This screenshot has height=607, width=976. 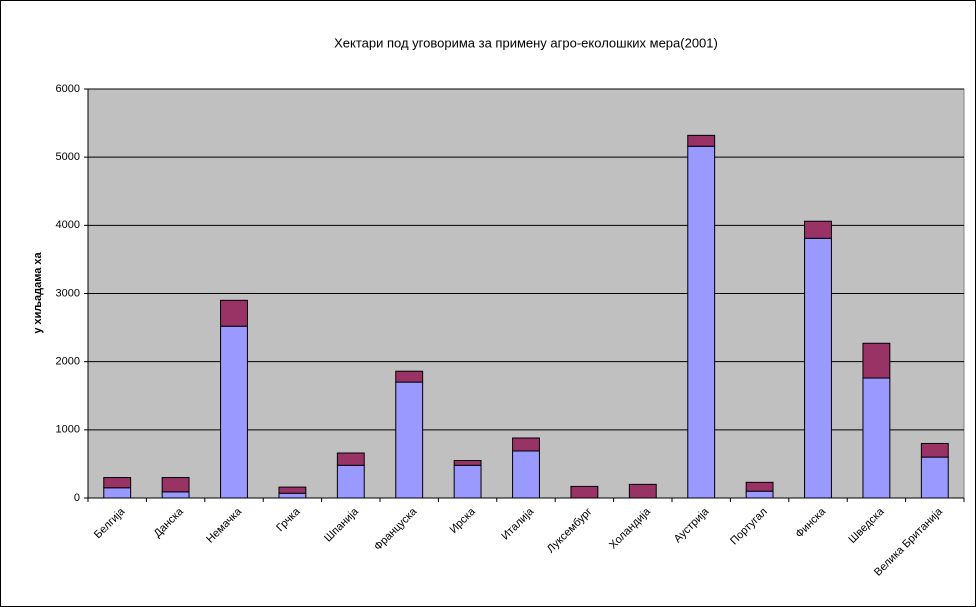 I want to click on y-tick-label: 1000, so click(x=68, y=430).